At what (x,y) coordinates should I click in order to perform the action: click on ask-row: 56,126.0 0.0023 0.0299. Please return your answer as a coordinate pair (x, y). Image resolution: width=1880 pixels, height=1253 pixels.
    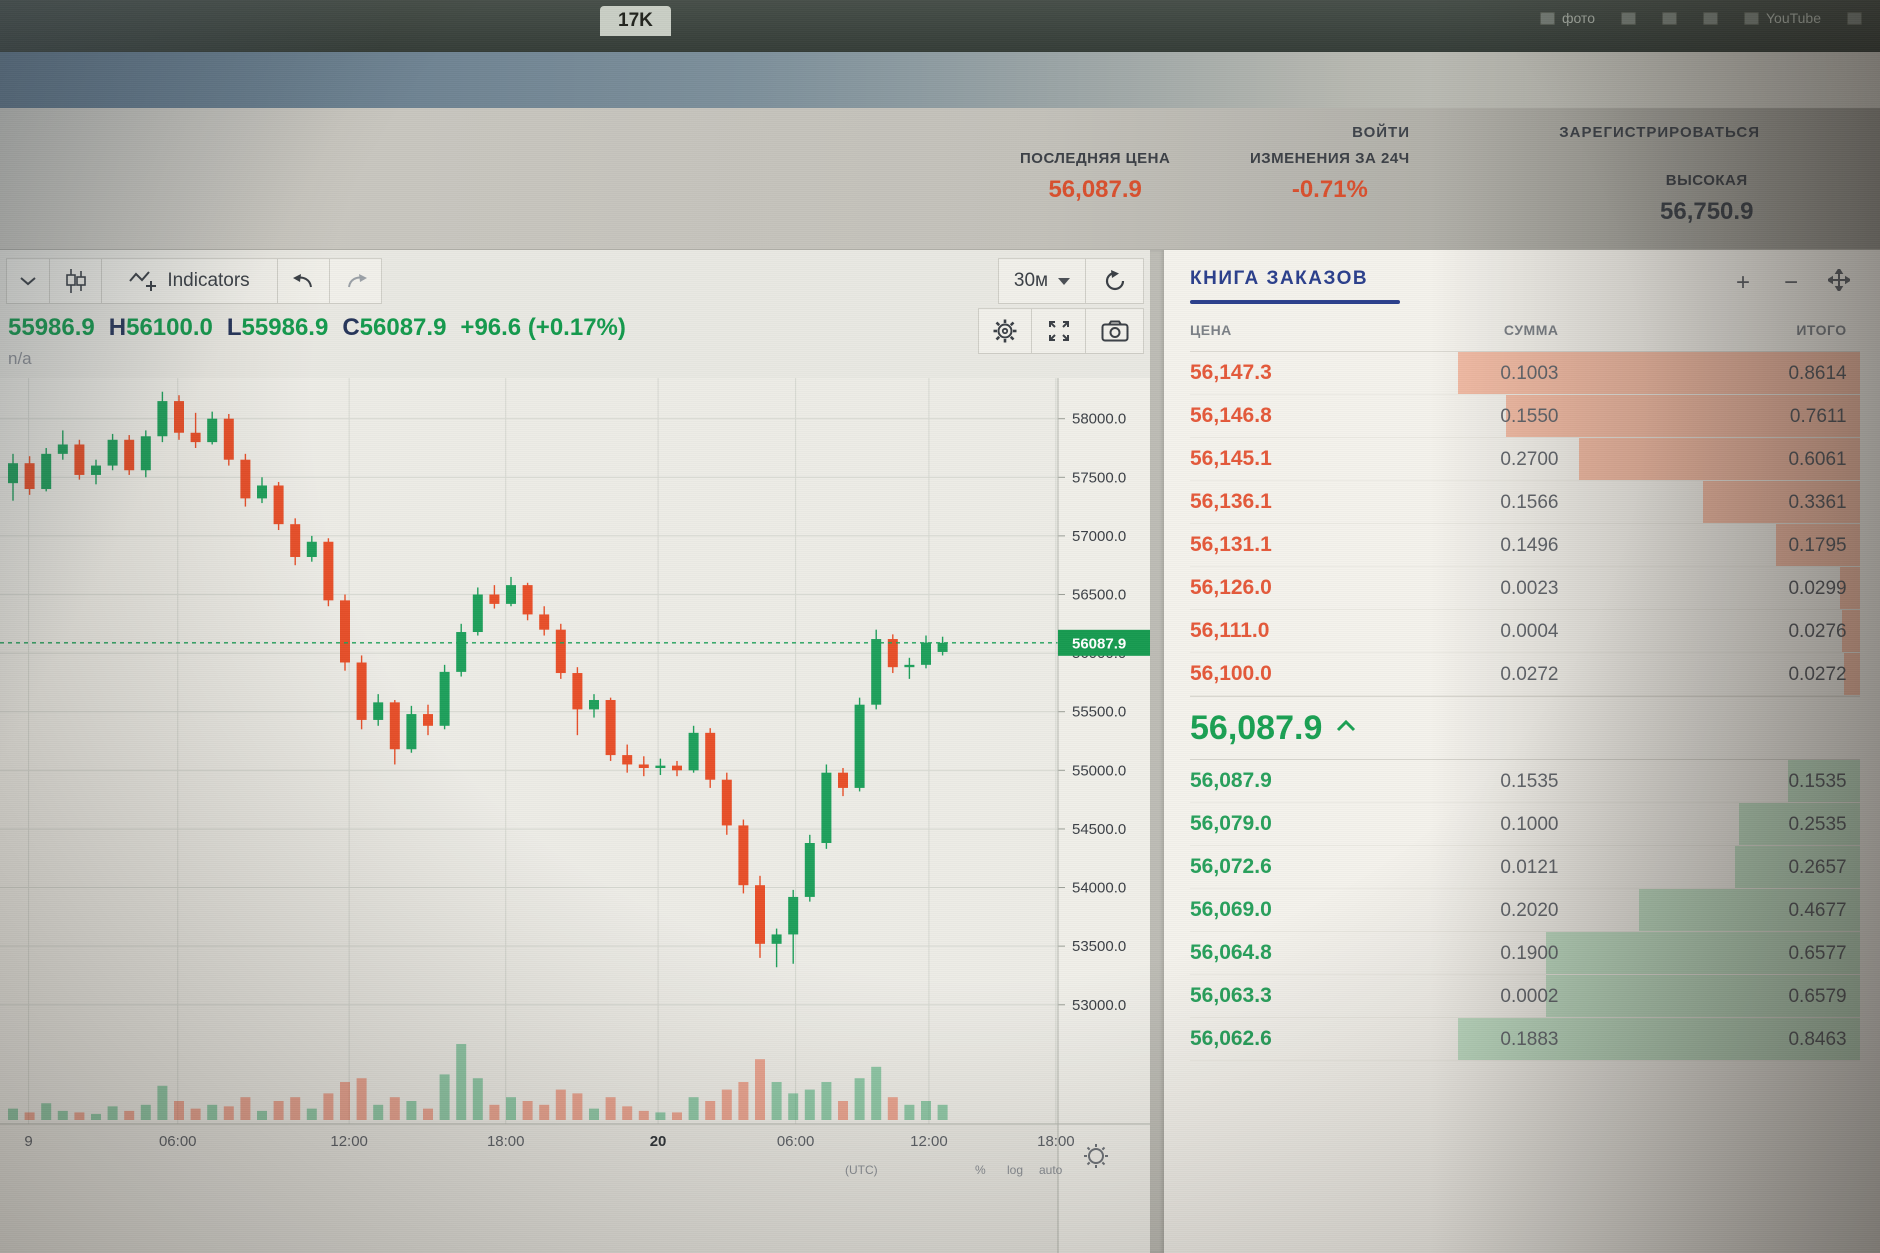
    Looking at the image, I should click on (1525, 588).